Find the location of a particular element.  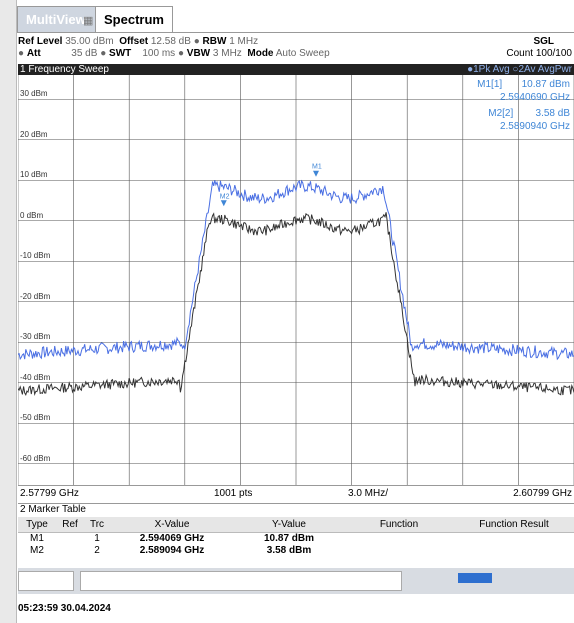

progress-indicator is located at coordinates (475, 578).